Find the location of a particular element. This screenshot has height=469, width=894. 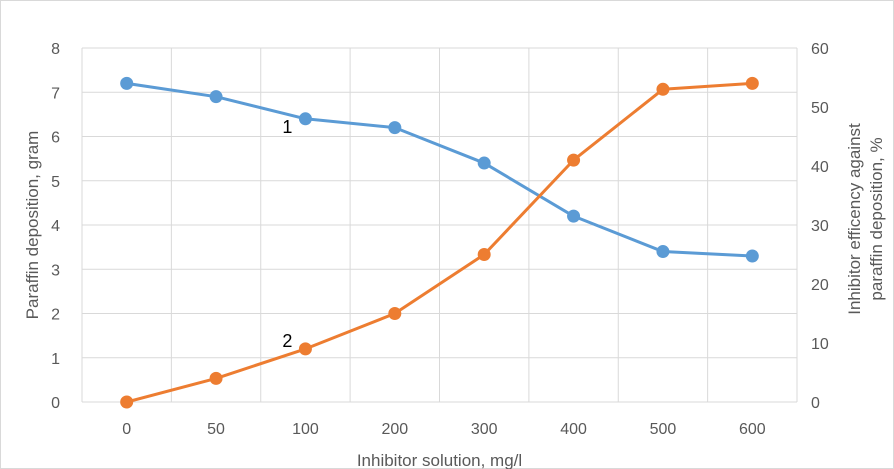

x-tick-label: 500 is located at coordinates (663, 429).